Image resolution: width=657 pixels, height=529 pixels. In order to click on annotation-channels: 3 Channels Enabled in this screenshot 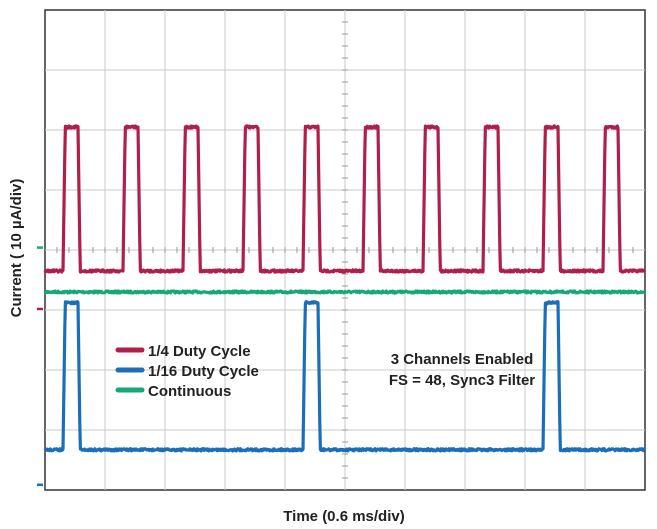, I will do `click(462, 359)`.